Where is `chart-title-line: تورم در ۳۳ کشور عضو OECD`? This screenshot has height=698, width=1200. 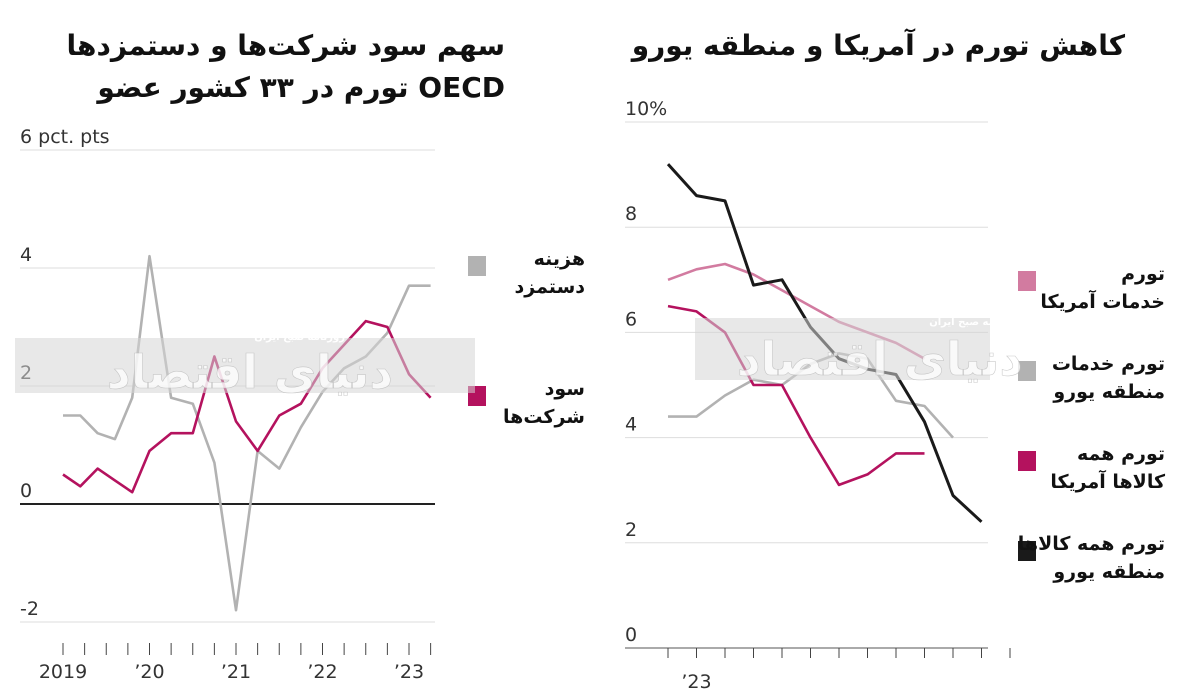 chart-title-line: تورم در ۳۳ کشور عضو OECD is located at coordinates (300, 87).